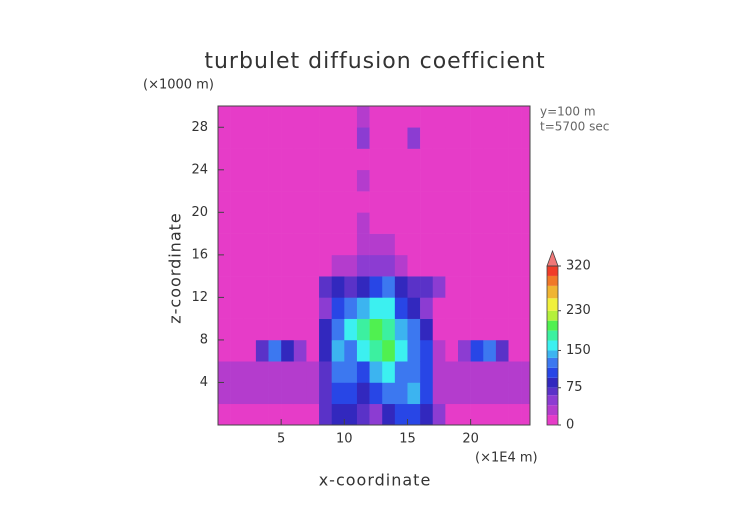 This screenshot has height=532, width=752. What do you see at coordinates (578, 350) in the screenshot?
I see `colorbar-tick-label: 150` at bounding box center [578, 350].